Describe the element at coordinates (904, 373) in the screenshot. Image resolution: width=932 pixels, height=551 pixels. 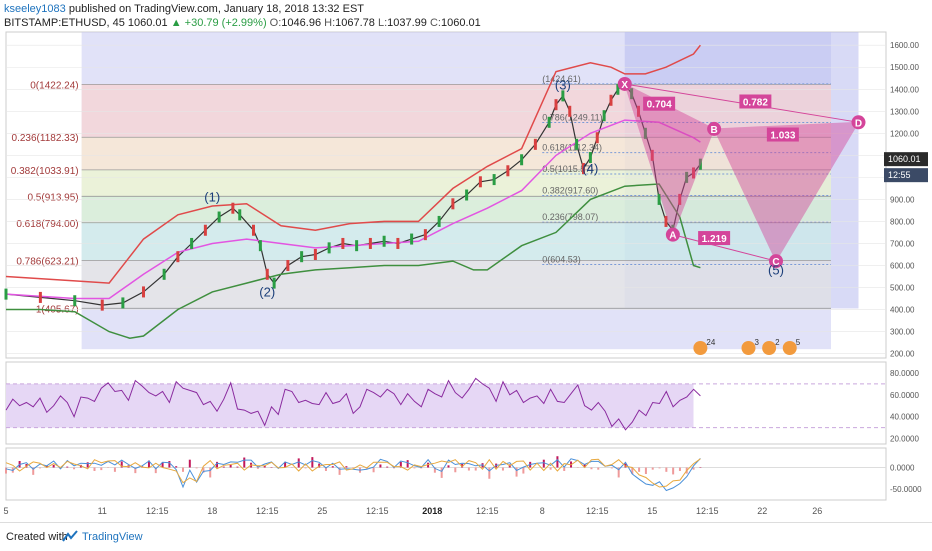
I see `rsi-tick-label: 80.0000` at that location.